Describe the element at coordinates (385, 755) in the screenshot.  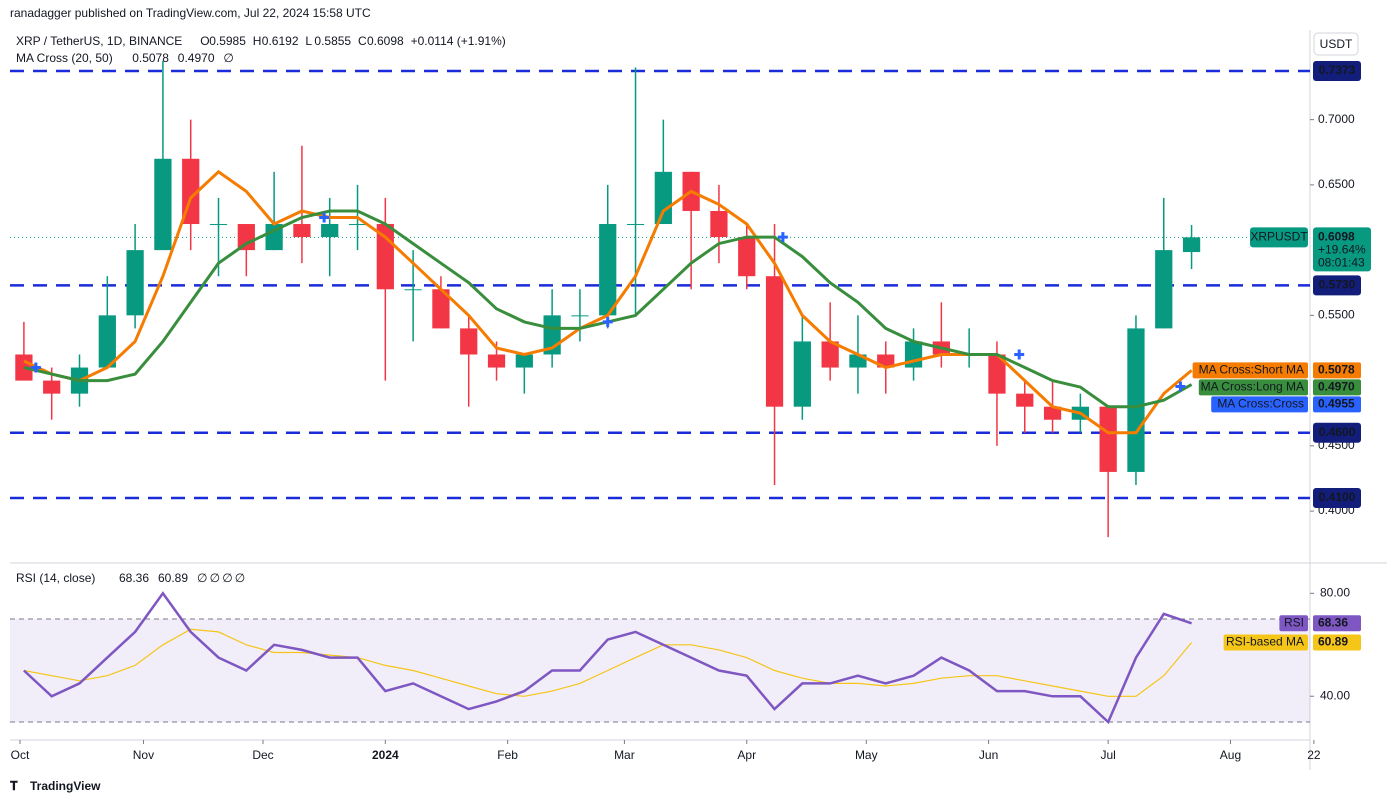
I see `x-tick-label: 2024` at that location.